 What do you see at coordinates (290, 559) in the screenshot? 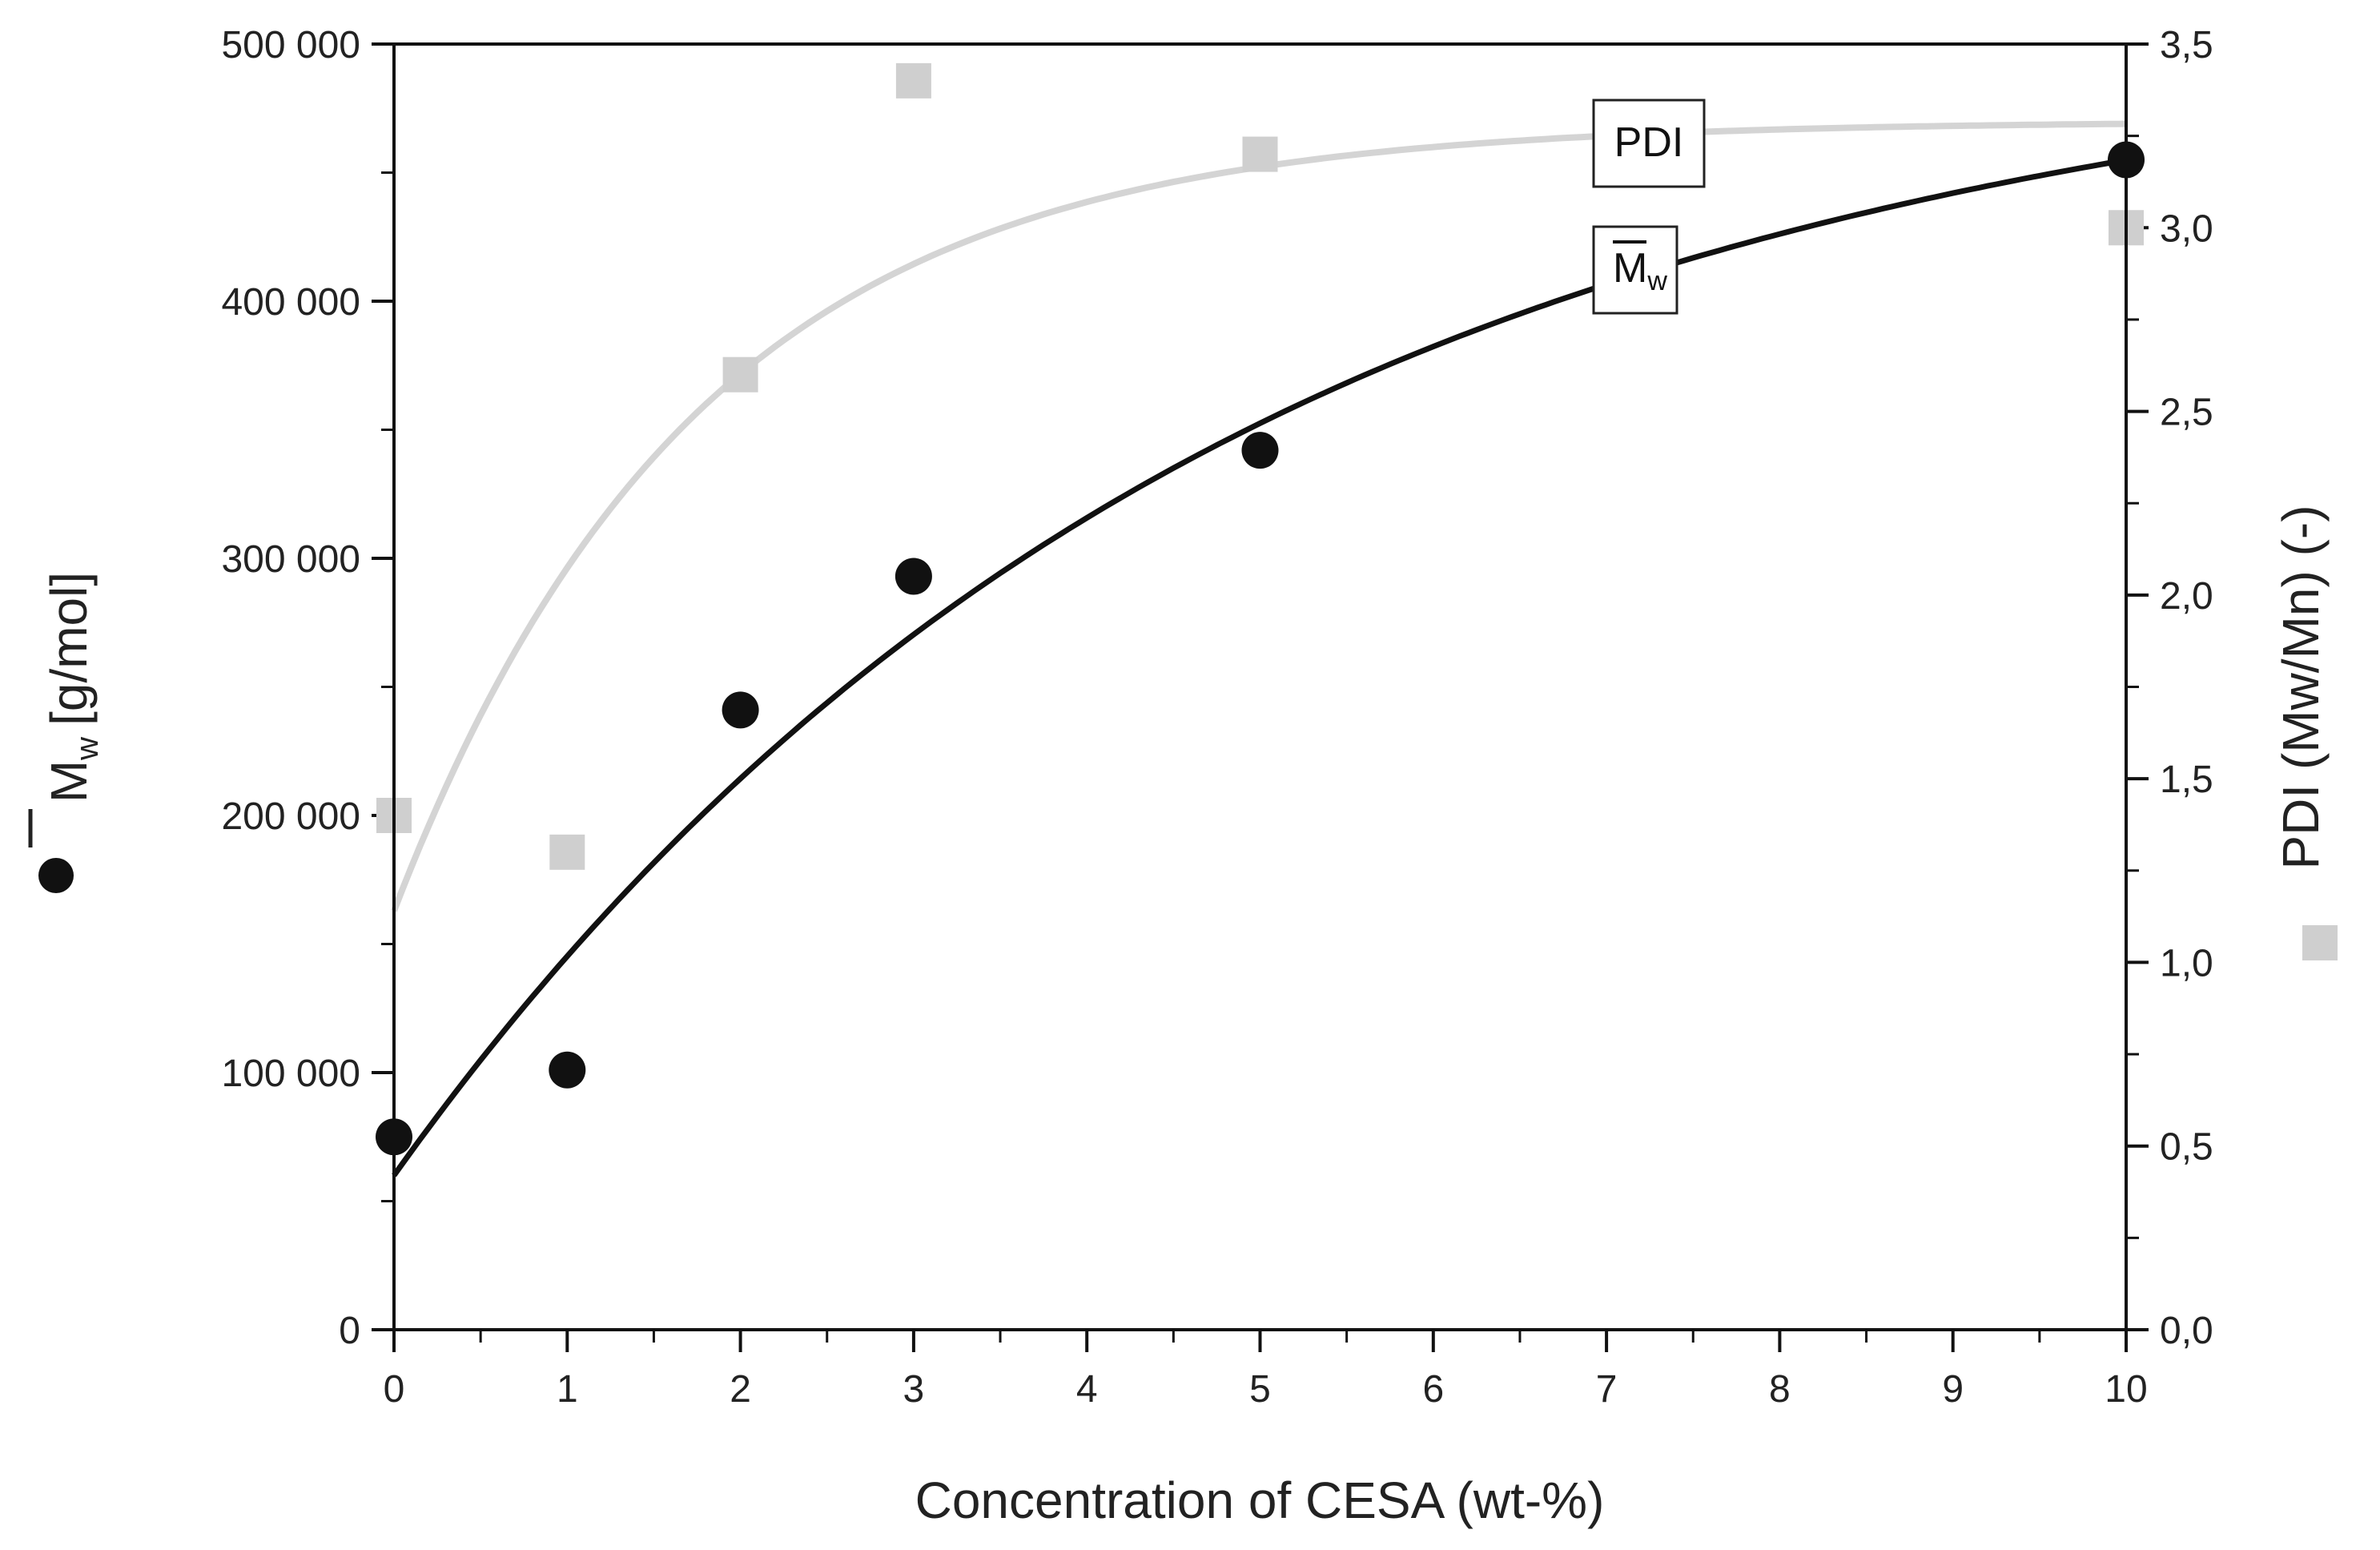
I see `y-left-tick-label: 300 000` at bounding box center [290, 559].